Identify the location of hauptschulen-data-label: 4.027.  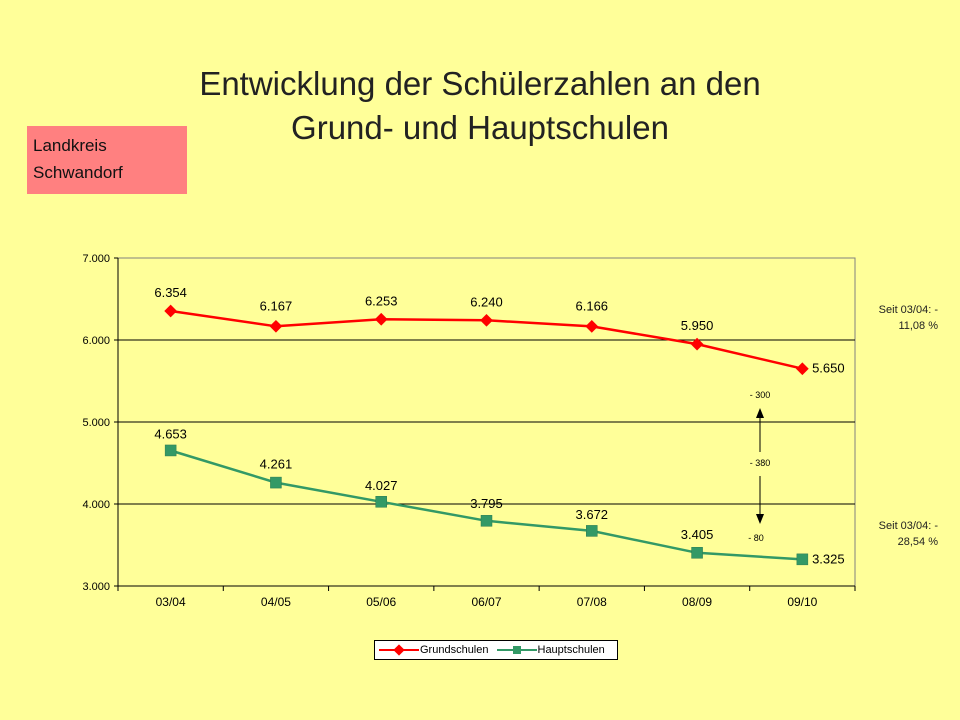
(381, 485).